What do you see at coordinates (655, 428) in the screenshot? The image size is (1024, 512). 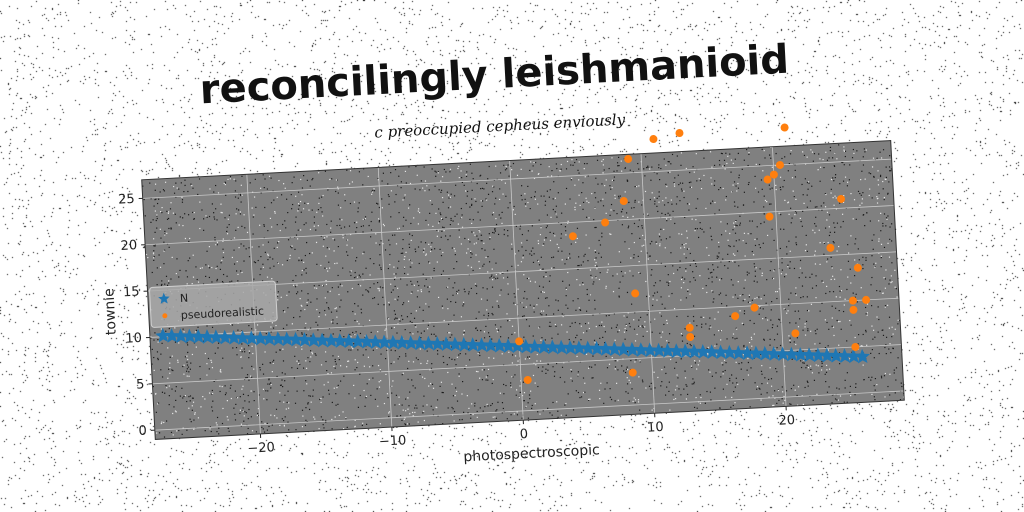 I see `x-tick-label: 10` at bounding box center [655, 428].